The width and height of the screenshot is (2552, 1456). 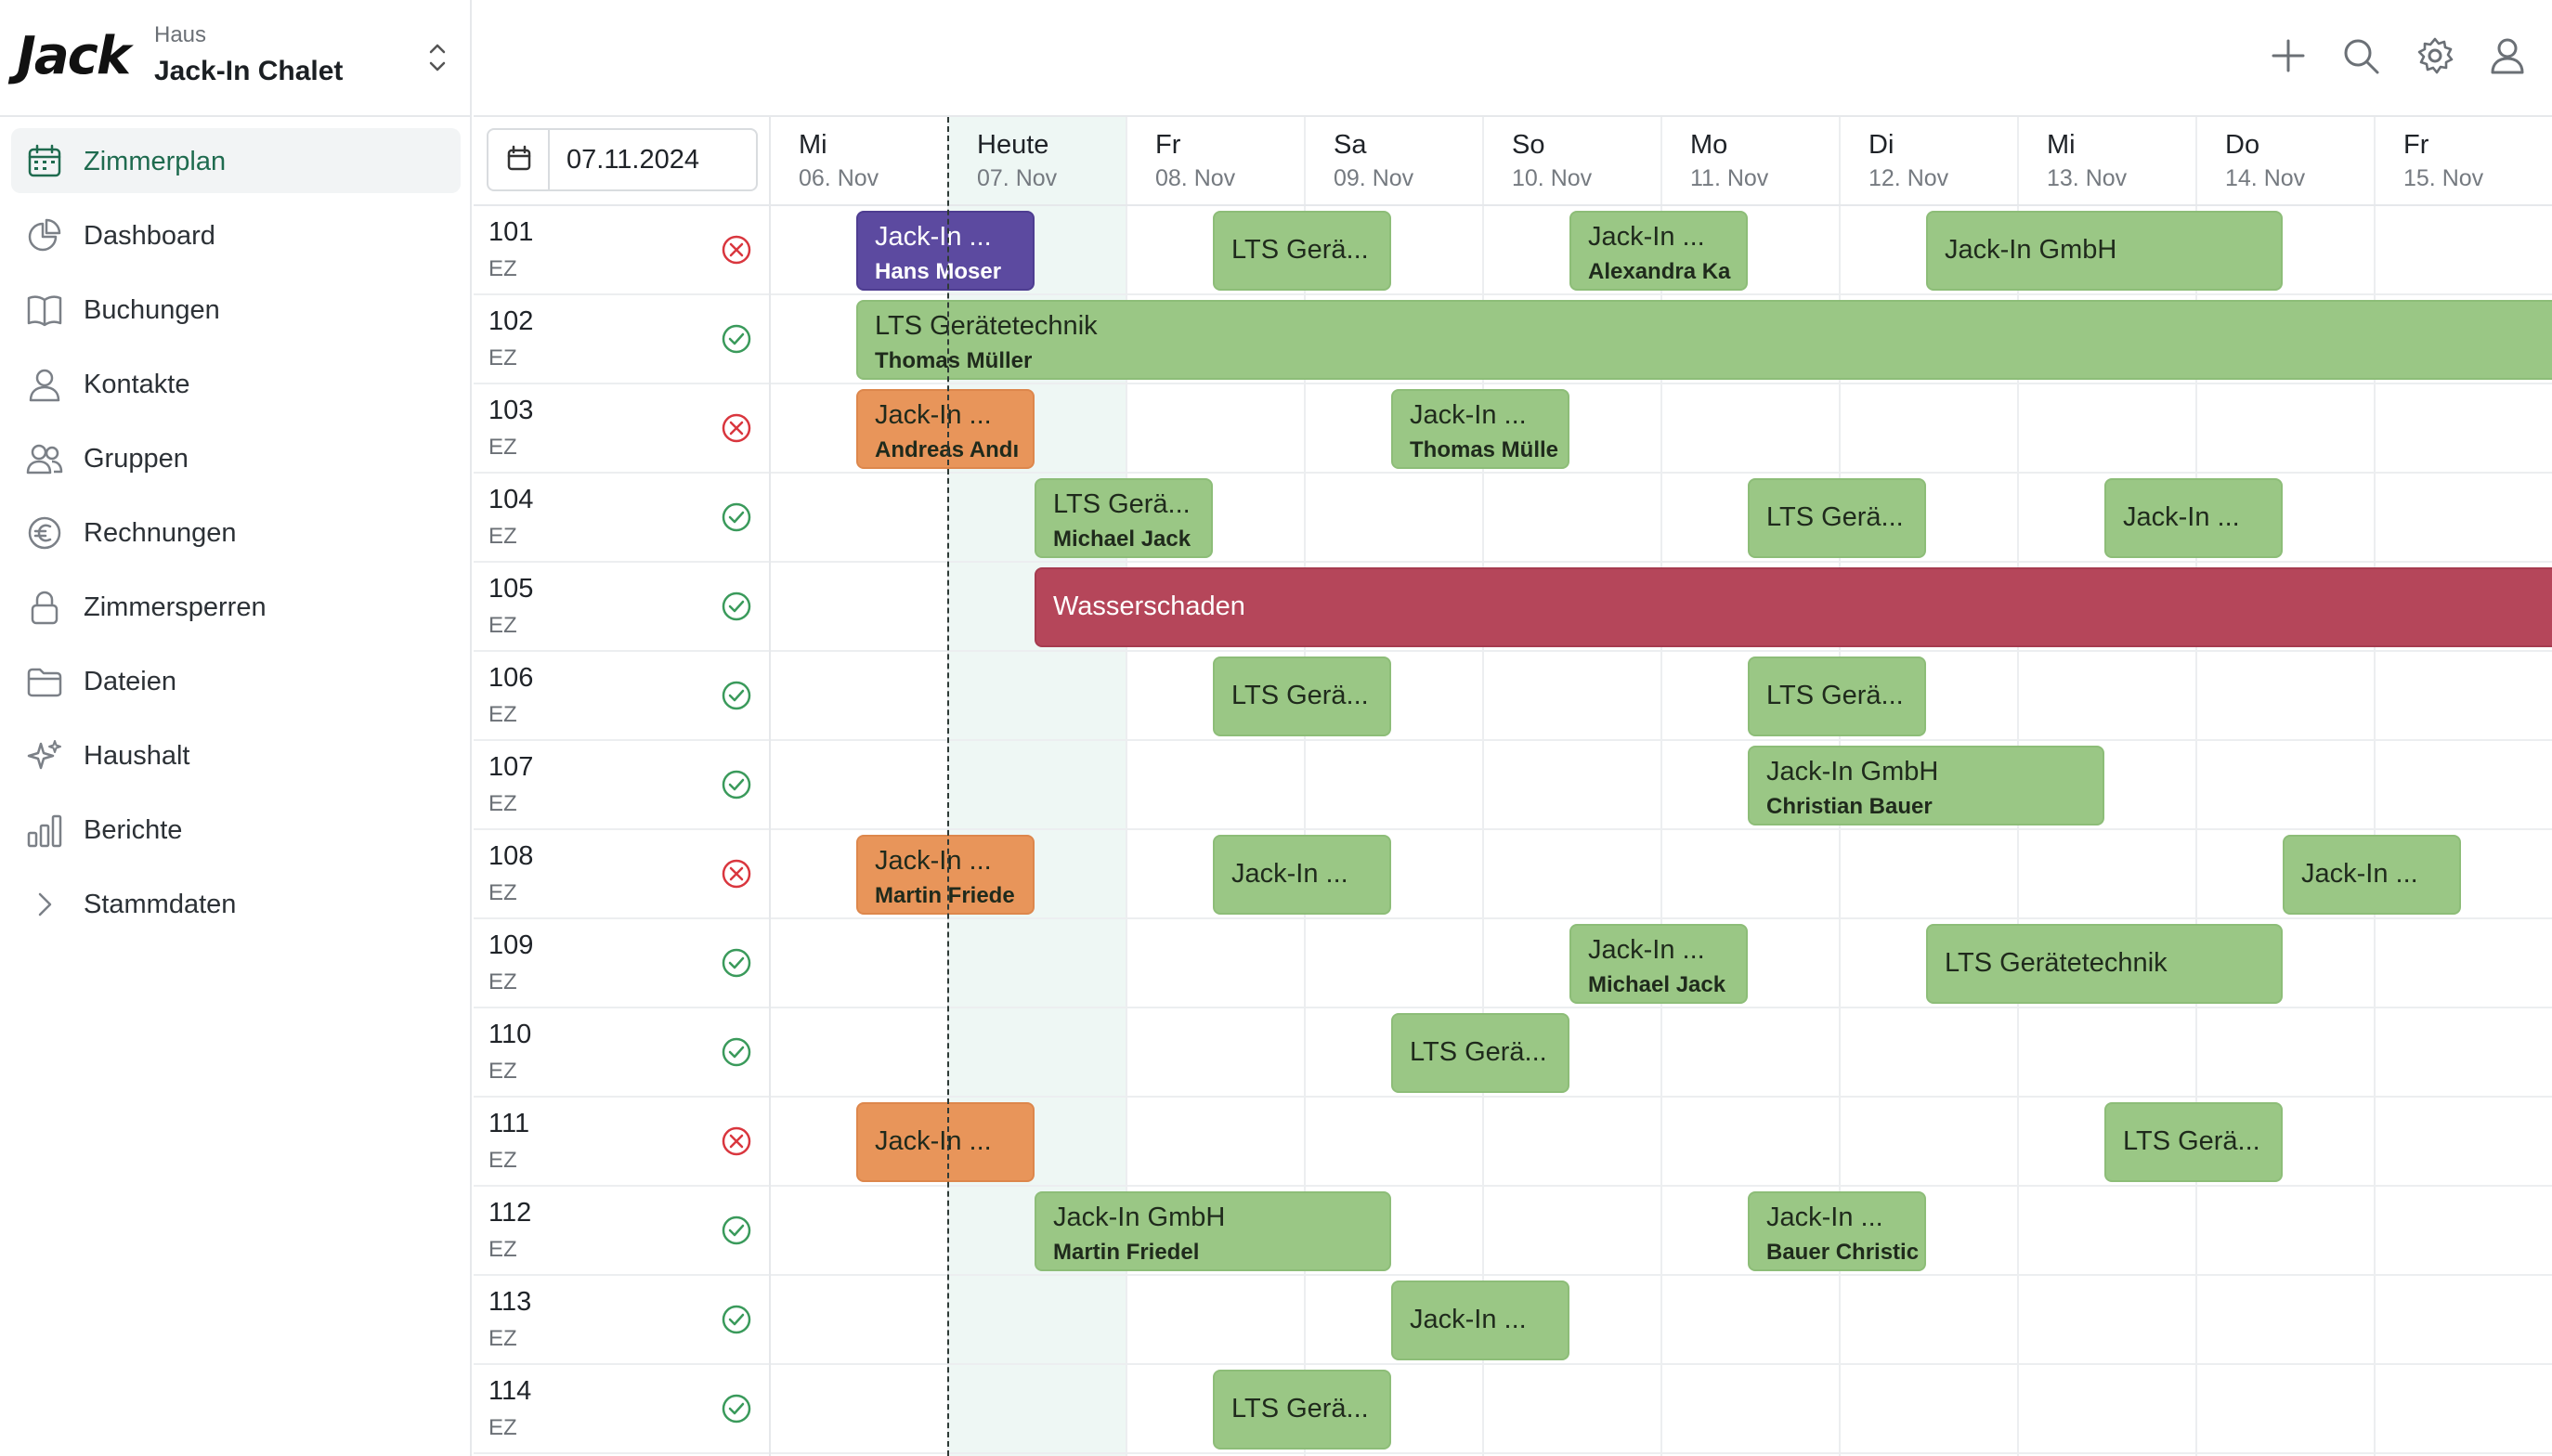 I want to click on day-header: Fr 15. Nov, so click(x=2464, y=165).